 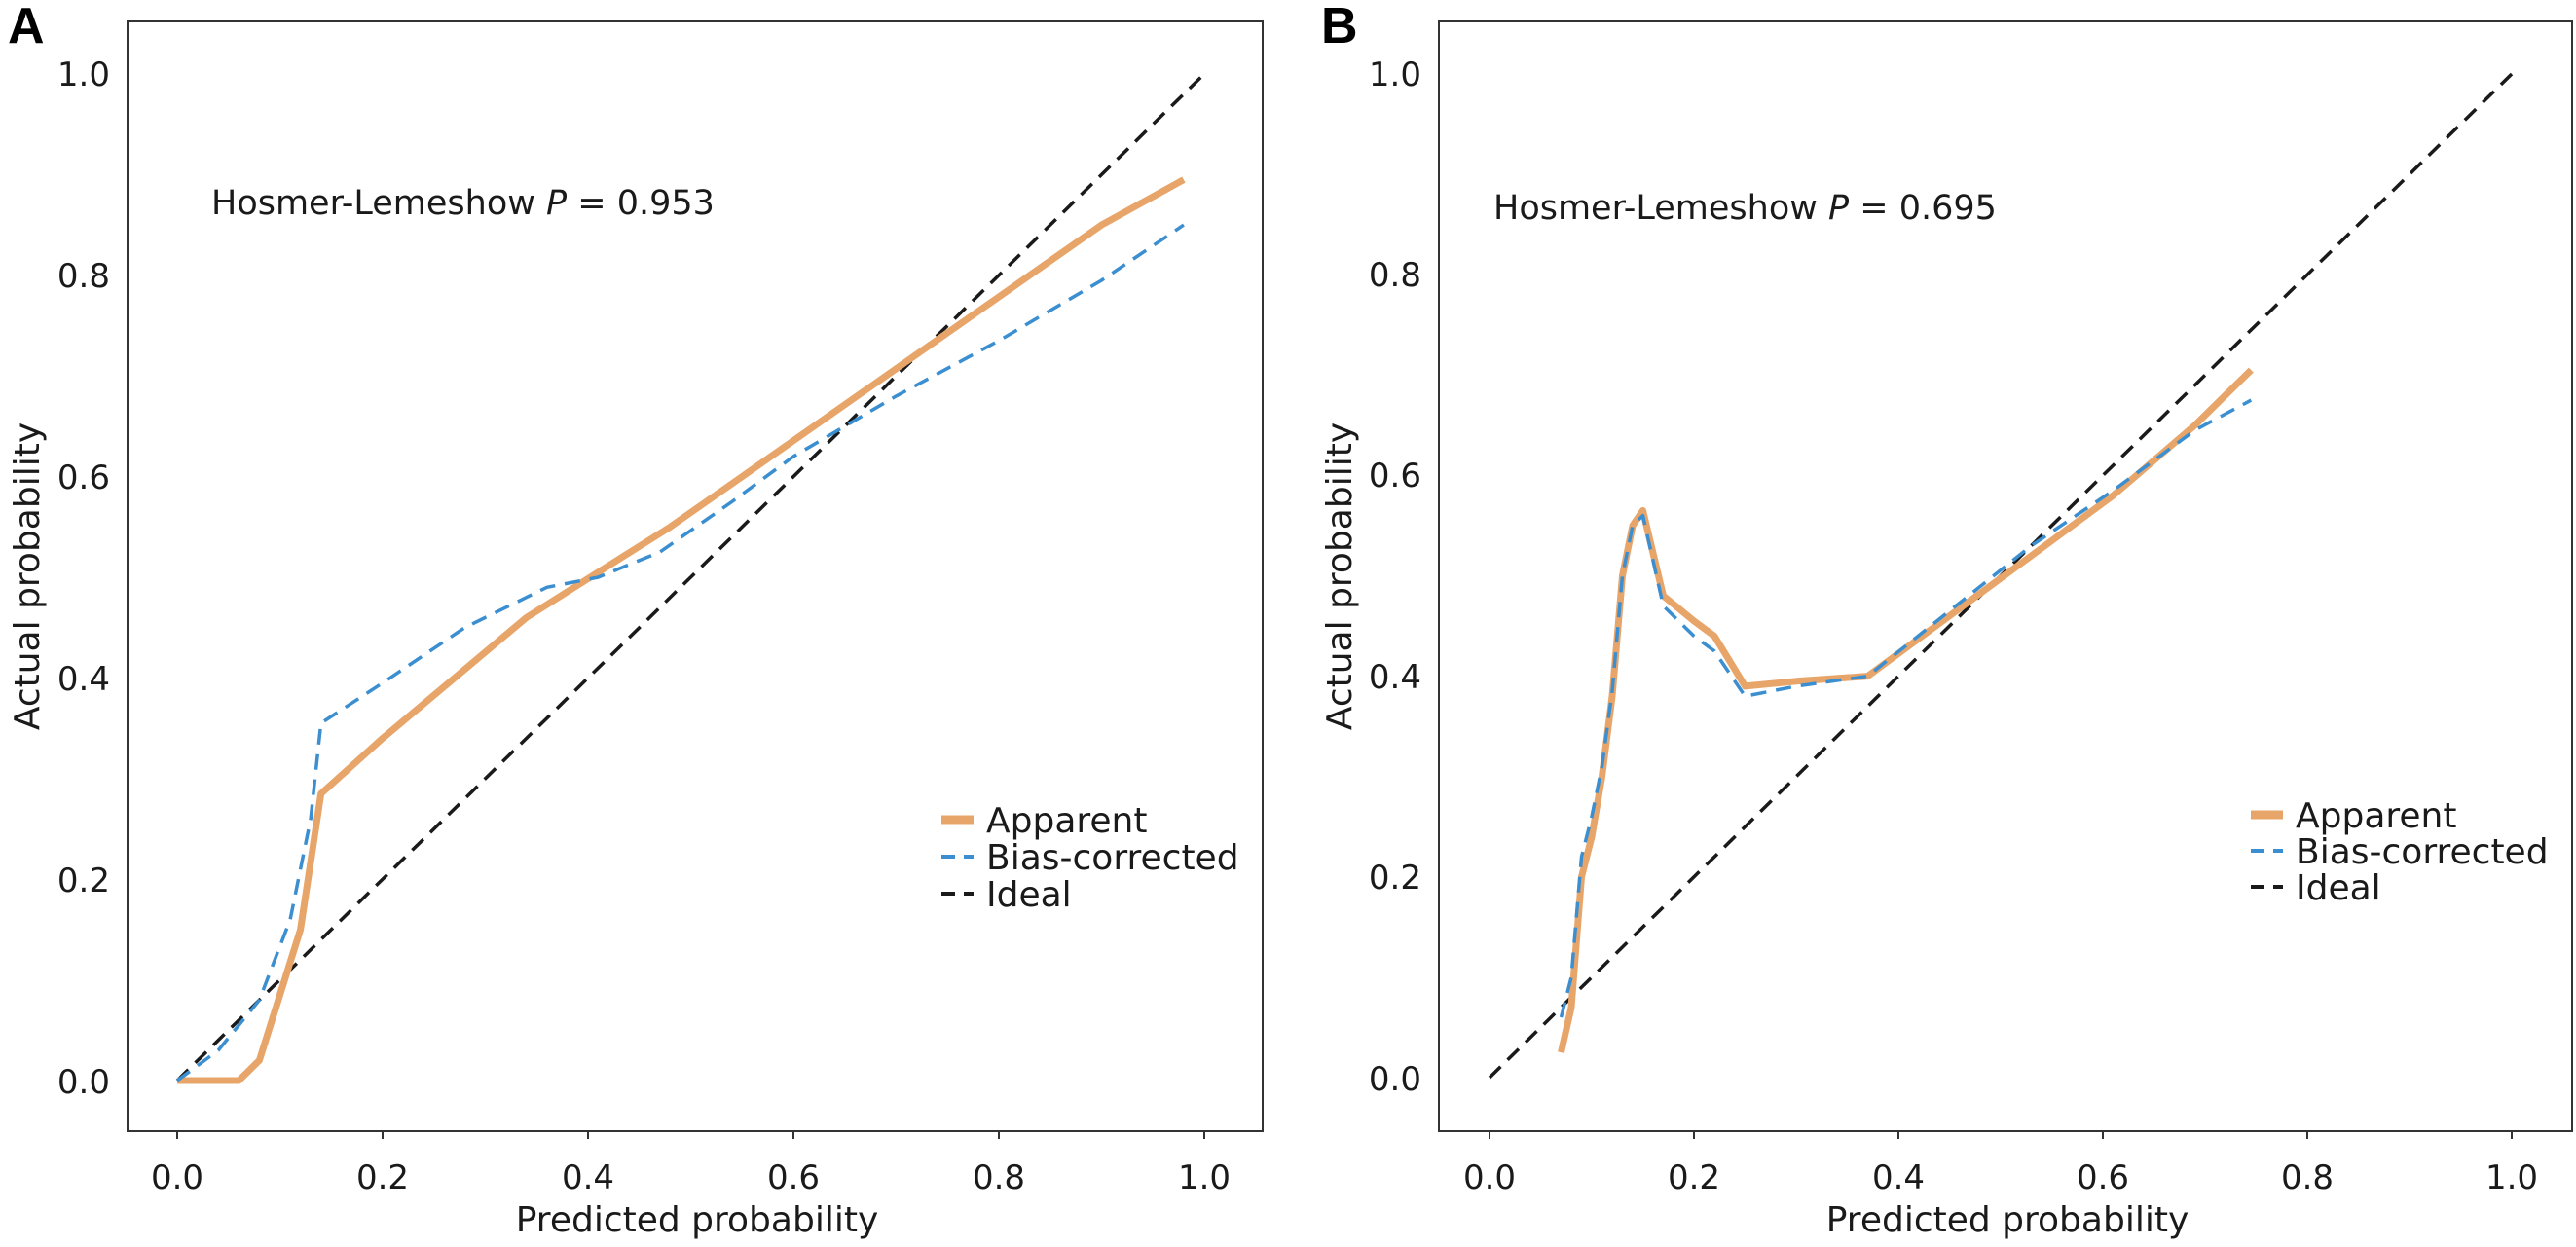 What do you see at coordinates (641, 203) in the screenshot?
I see `annotation-suffix: = 0.953` at bounding box center [641, 203].